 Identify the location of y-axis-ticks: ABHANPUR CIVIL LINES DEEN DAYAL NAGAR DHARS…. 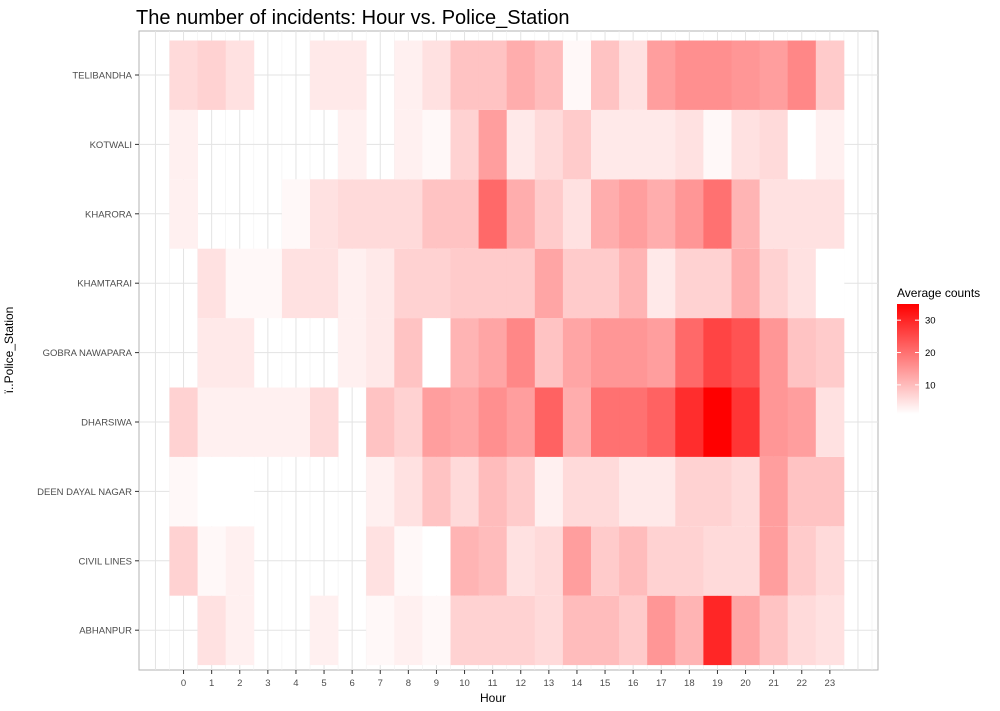
(88, 354).